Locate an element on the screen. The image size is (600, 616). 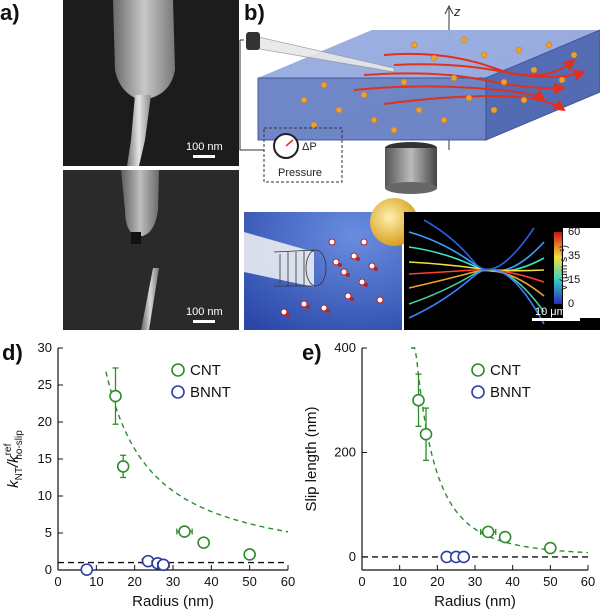
y-tick-label: 200 is located at coordinates (345, 451).